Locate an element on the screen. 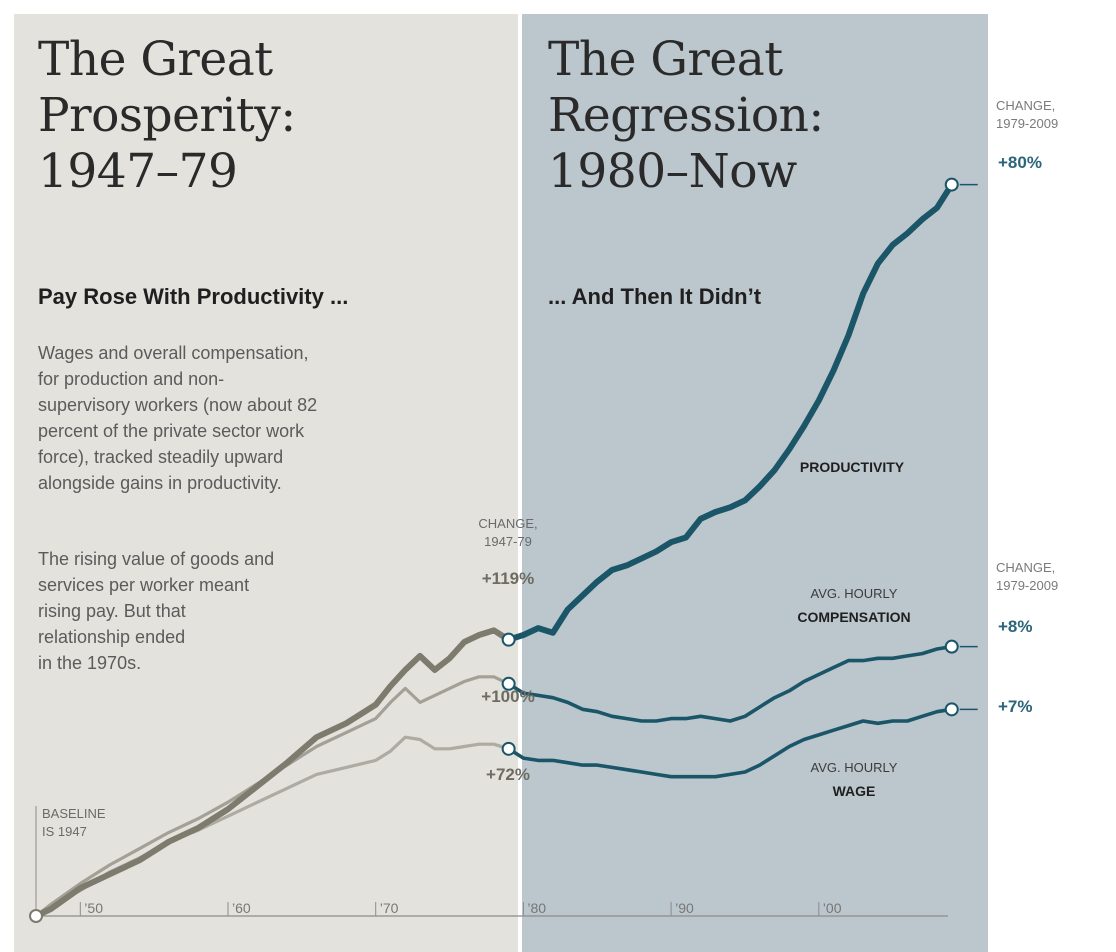 This screenshot has height=952, width=1116. wage-change-1979-2009: +7% is located at coordinates (1015, 706).